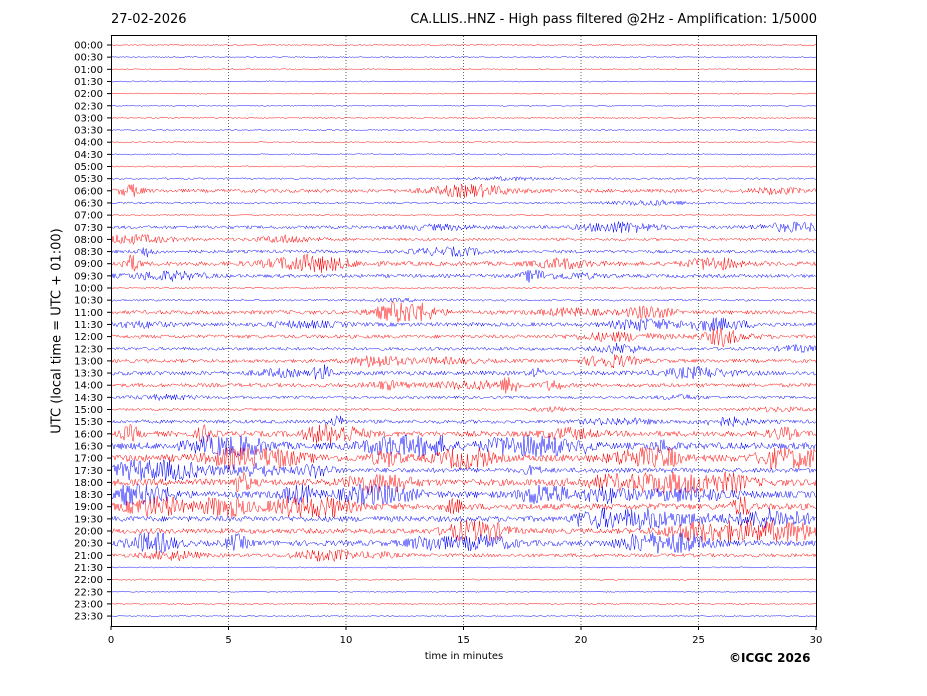 This screenshot has height=696, width=927. I want to click on y-tick-label: 05:30, so click(88, 179).